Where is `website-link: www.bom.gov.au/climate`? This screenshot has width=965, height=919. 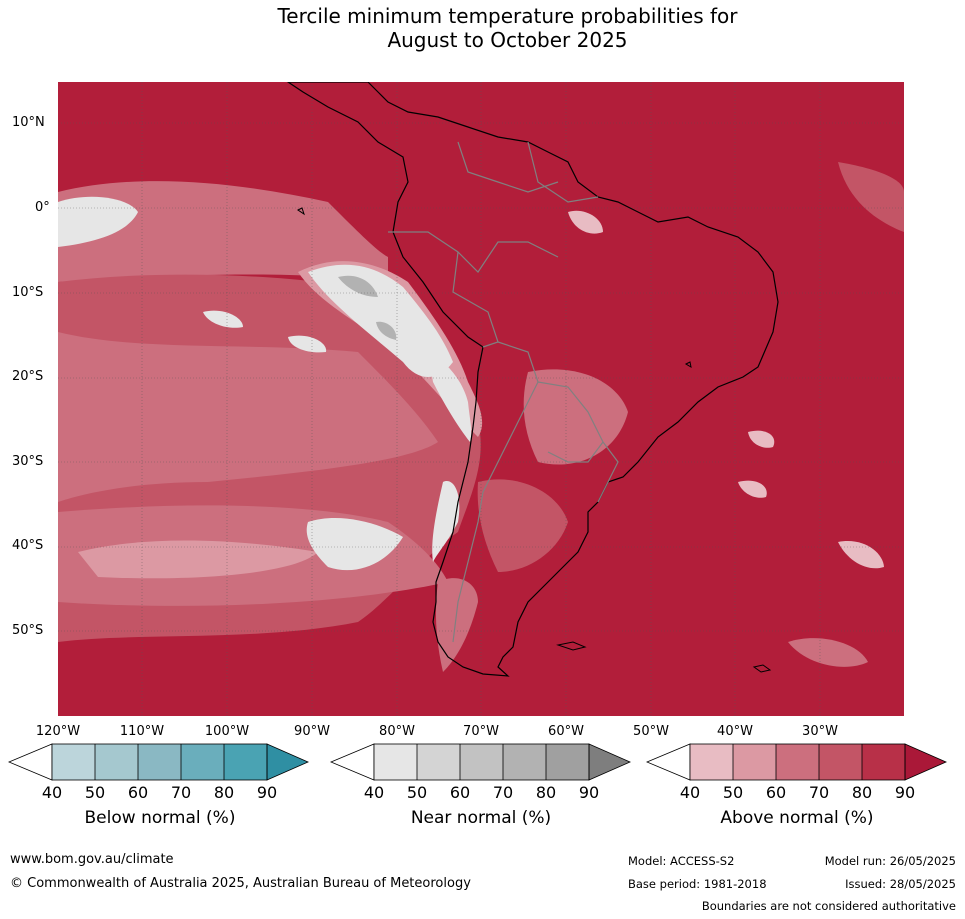 website-link: www.bom.gov.au/climate is located at coordinates (92, 859).